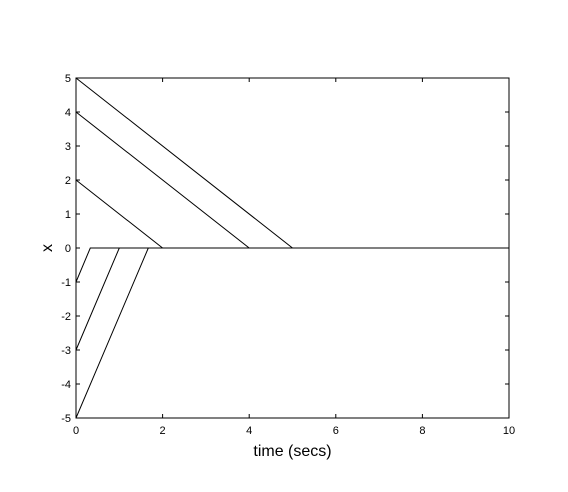 This screenshot has height=492, width=568. Describe the element at coordinates (66, 317) in the screenshot. I see `y-tick-label: -2` at that location.